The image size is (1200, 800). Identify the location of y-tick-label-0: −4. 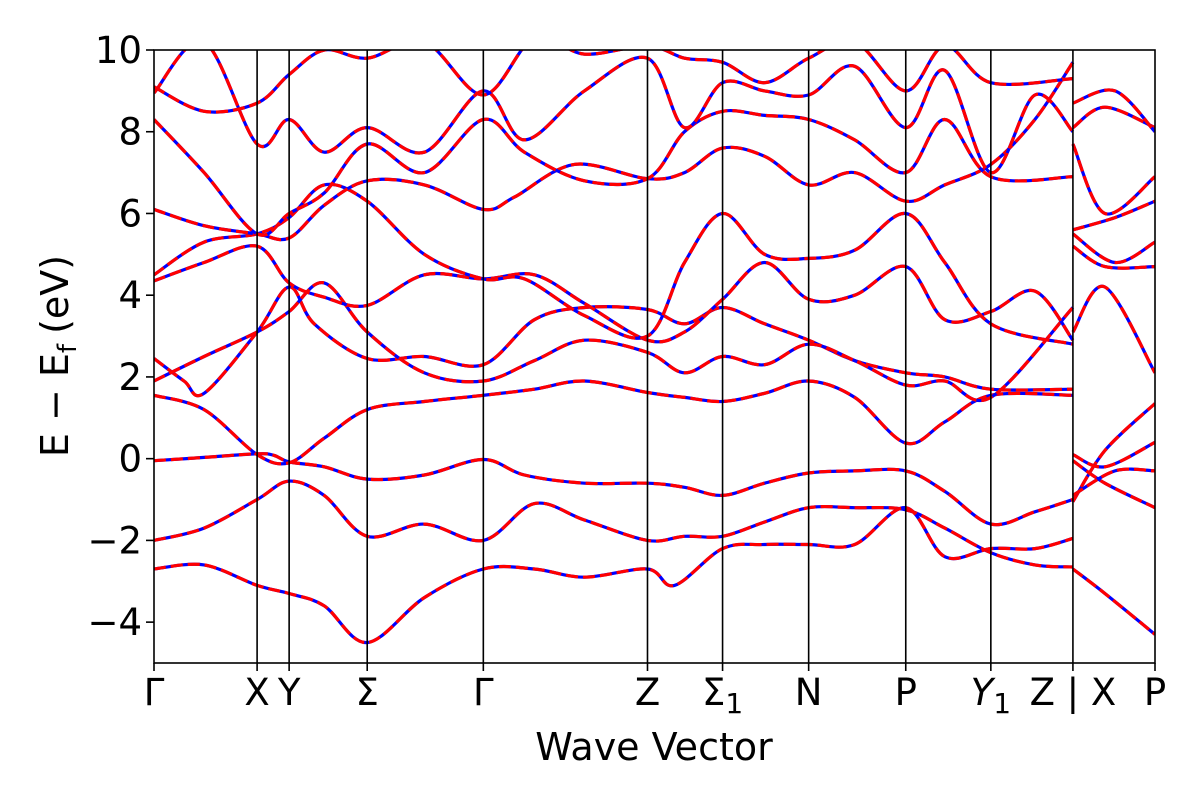
(114, 622).